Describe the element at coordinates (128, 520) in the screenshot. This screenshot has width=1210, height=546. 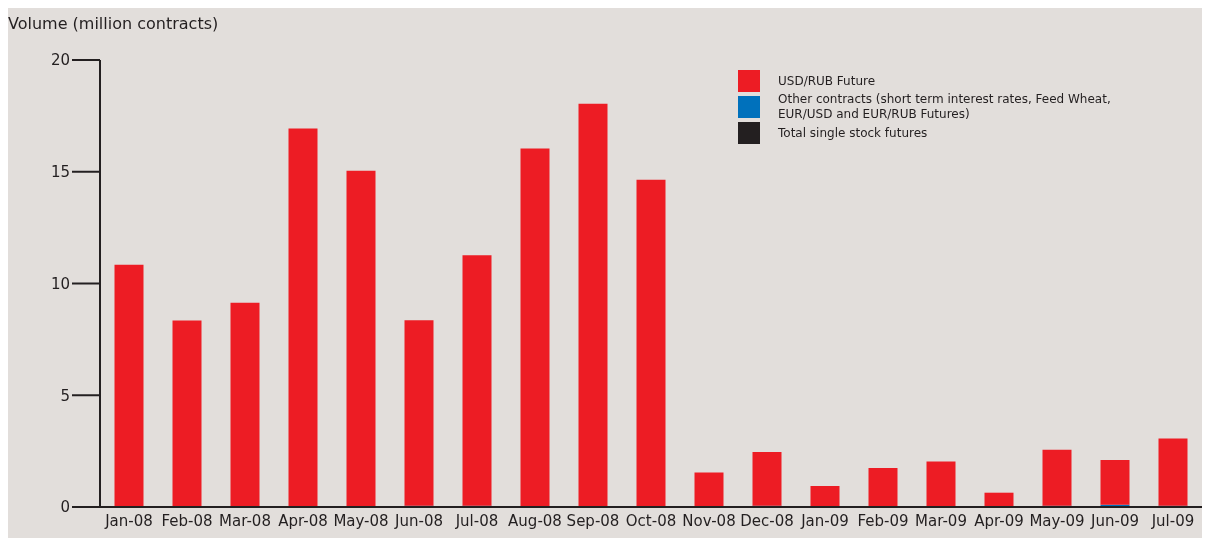
I see `x-tick-label: Jan-08` at that location.